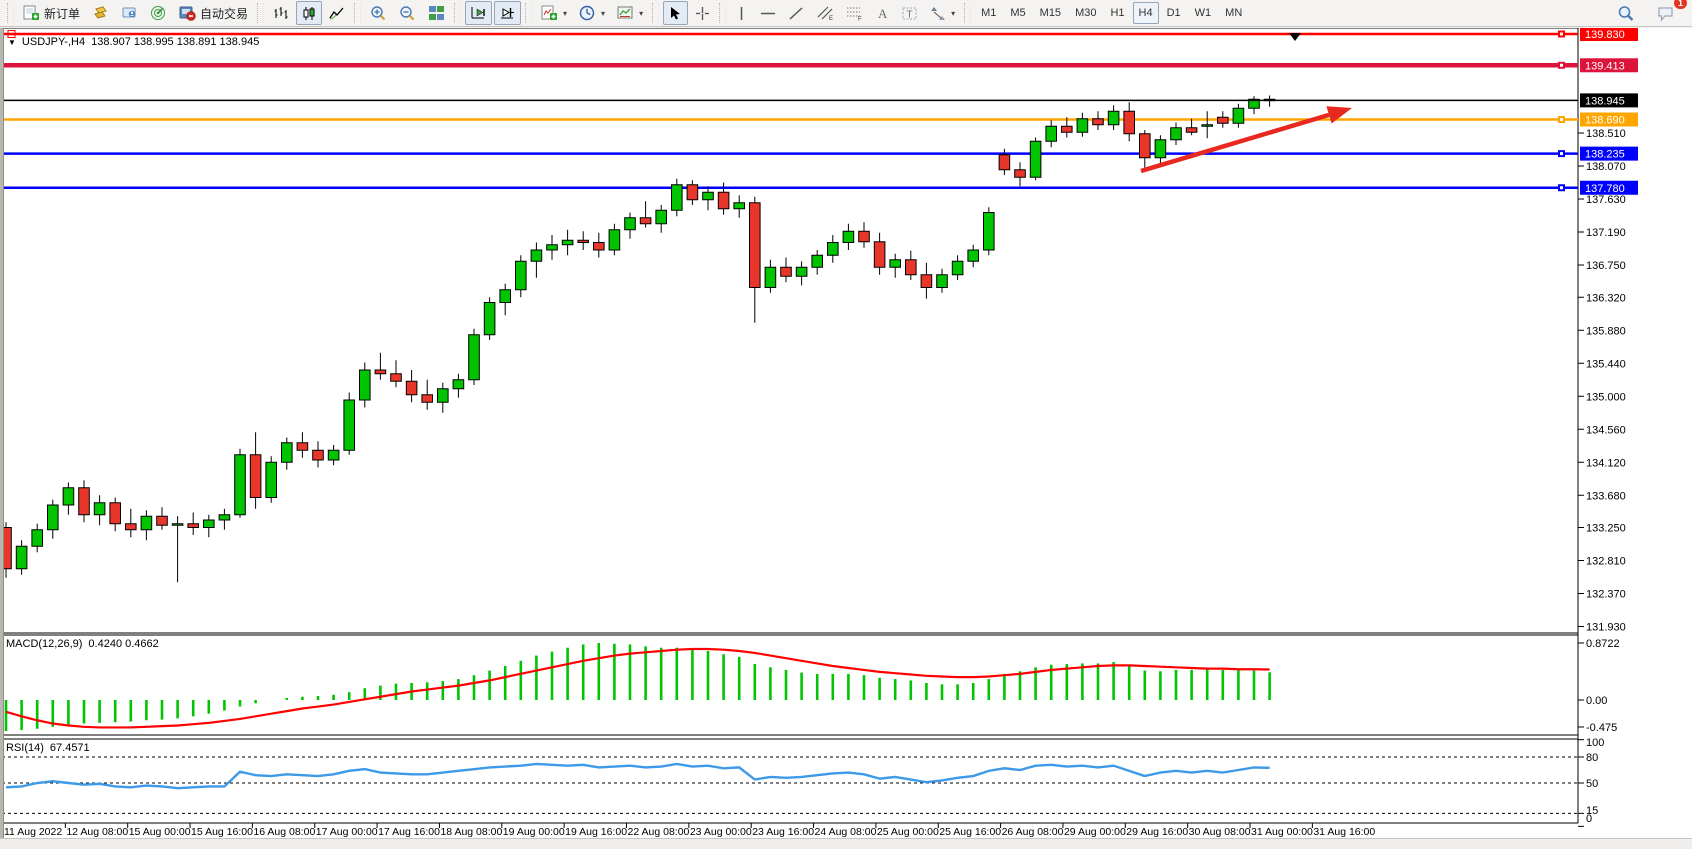  What do you see at coordinates (641, 13) in the screenshot?
I see `templates-button-caret: ▾` at bounding box center [641, 13].